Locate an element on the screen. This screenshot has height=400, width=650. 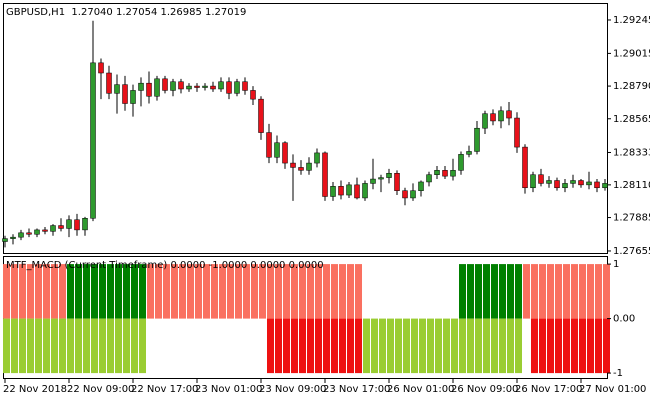
y-tick-label: -1 is located at coordinates (618, 373).